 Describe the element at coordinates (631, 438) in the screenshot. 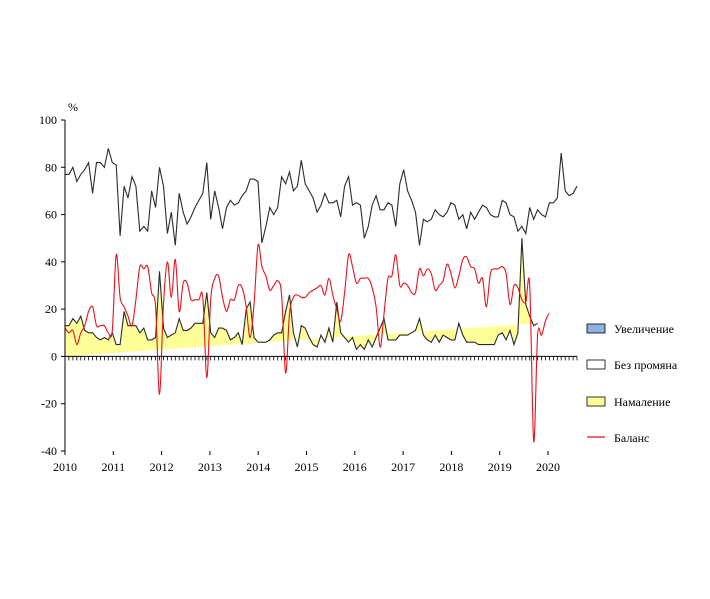

I see `legend-label-balance: Баланс` at that location.